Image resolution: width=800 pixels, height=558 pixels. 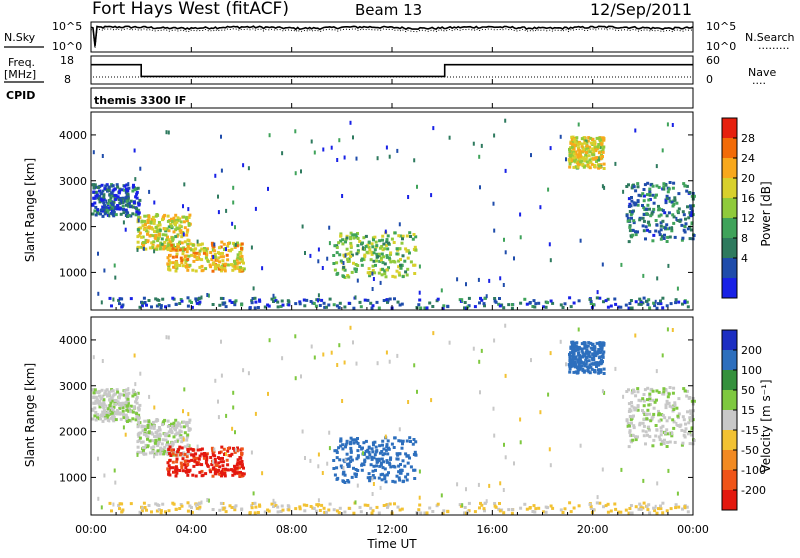 What do you see at coordinates (73, 432) in the screenshot?
I see `y-tick-label: 2000` at bounding box center [73, 432].